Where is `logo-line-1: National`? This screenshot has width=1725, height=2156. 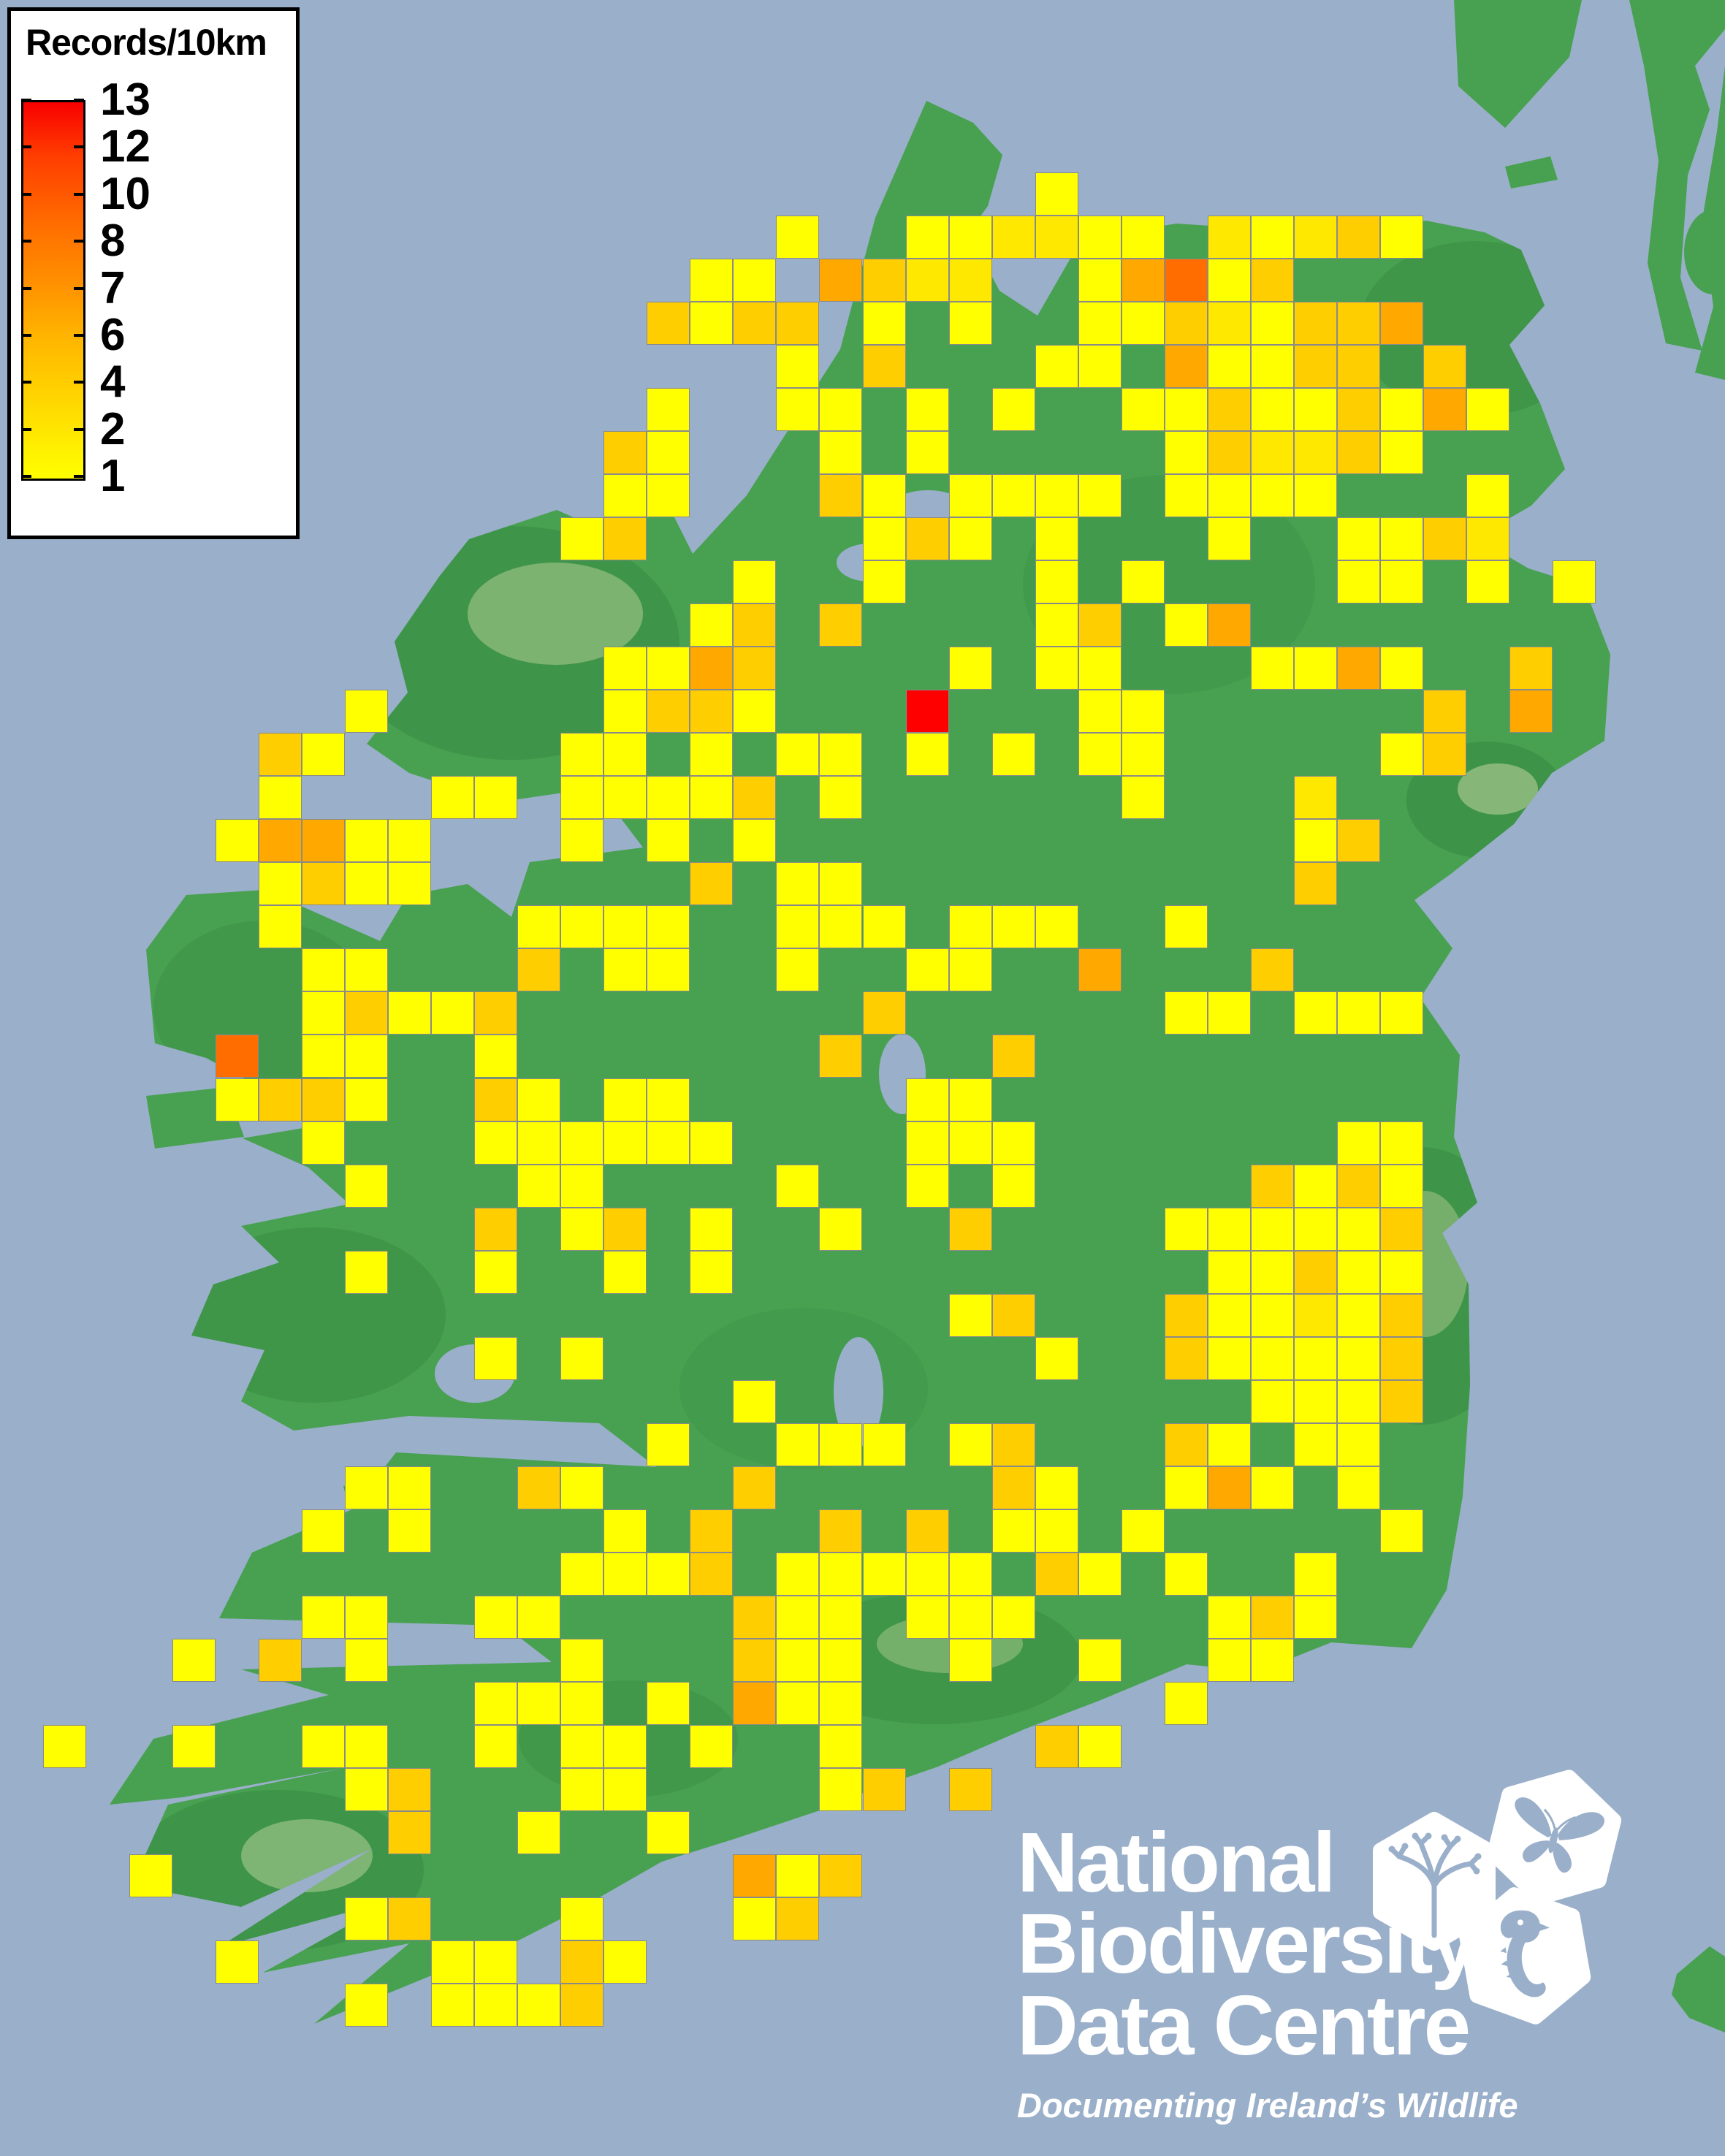 logo-line-1: National is located at coordinates (1177, 1862).